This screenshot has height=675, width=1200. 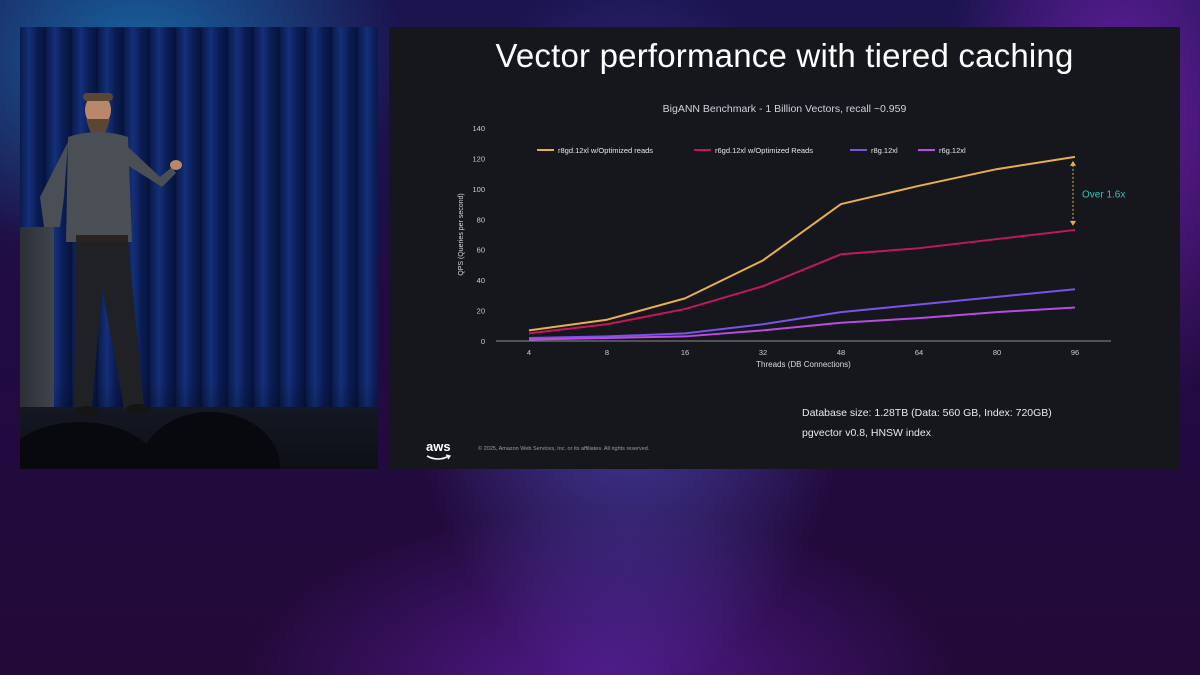 What do you see at coordinates (607, 352) in the screenshot?
I see `x-tick-label: 8` at bounding box center [607, 352].